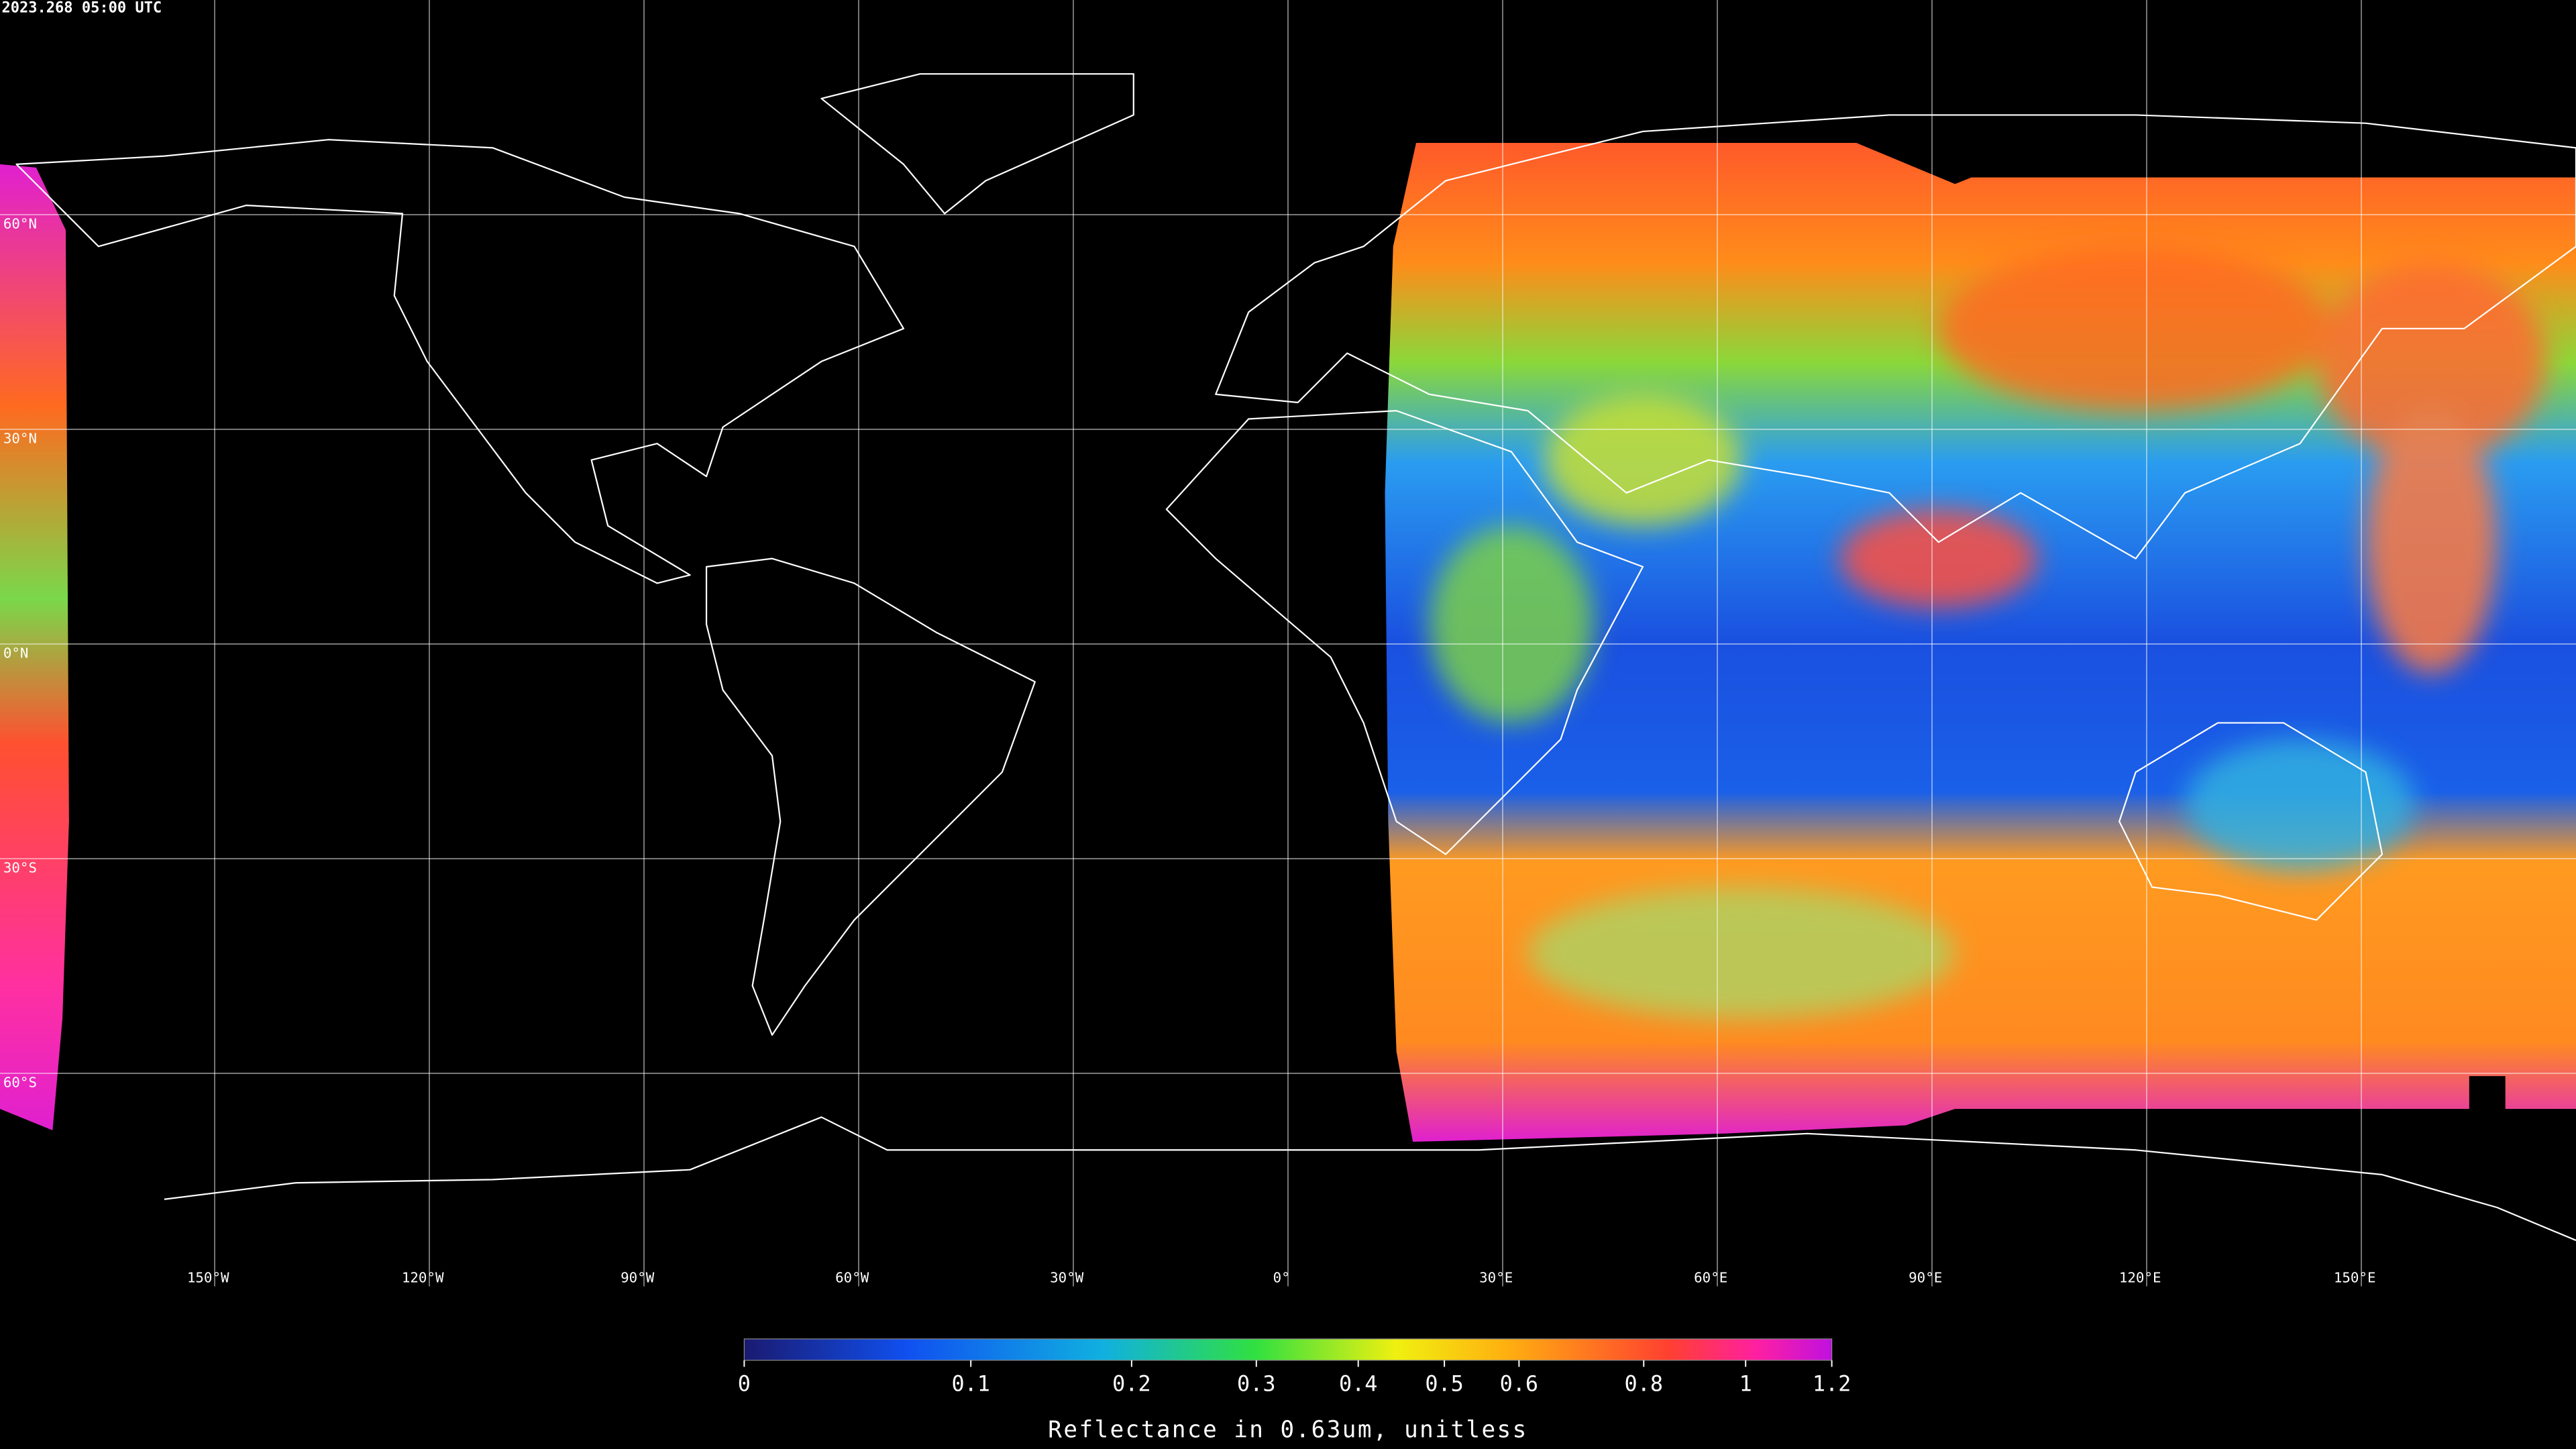 The image size is (2576, 1449). Describe the element at coordinates (1131, 1383) in the screenshot. I see `colorbar-tick-label: 0.2` at that location.